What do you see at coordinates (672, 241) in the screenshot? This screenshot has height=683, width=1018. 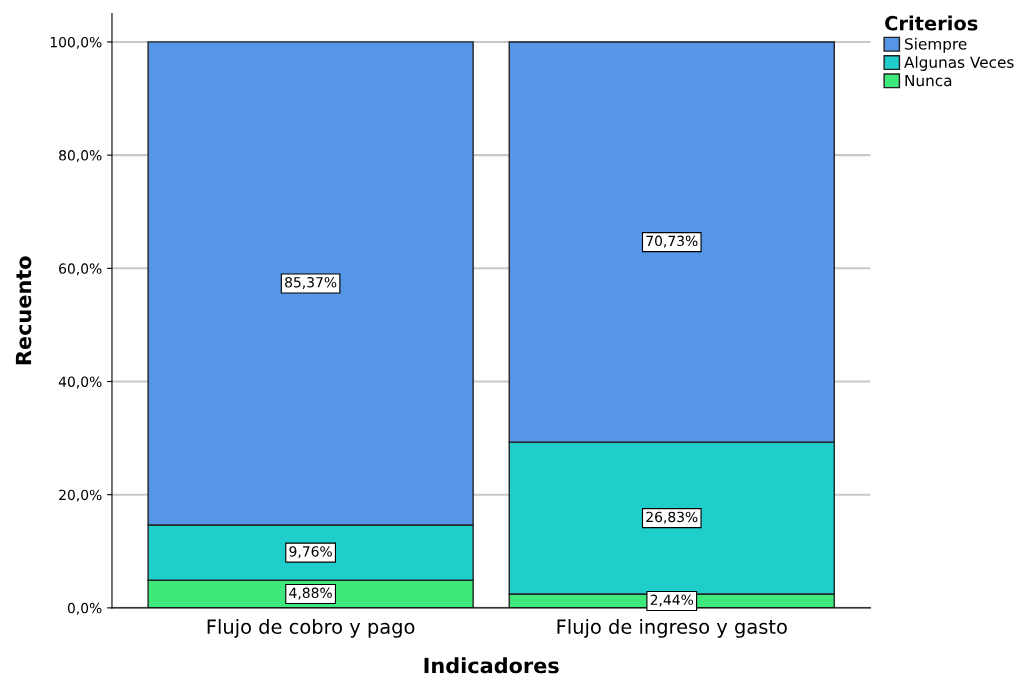 I see `data-label: 70,73%` at bounding box center [672, 241].